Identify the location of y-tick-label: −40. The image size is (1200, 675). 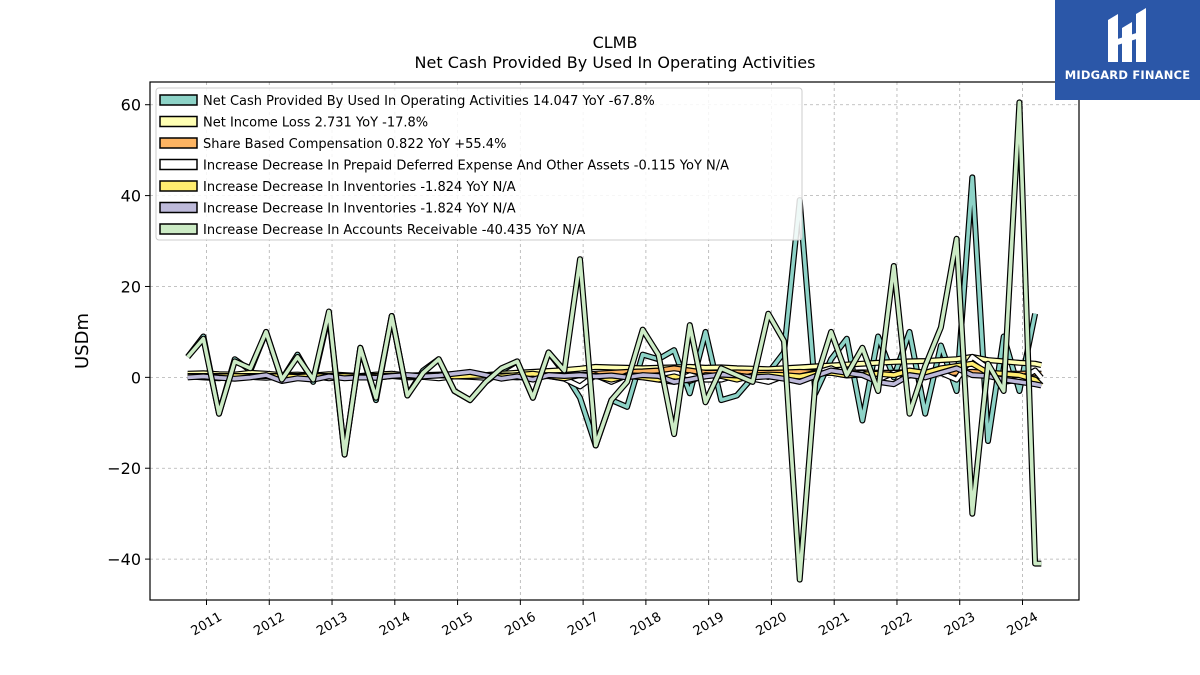
(124, 559).